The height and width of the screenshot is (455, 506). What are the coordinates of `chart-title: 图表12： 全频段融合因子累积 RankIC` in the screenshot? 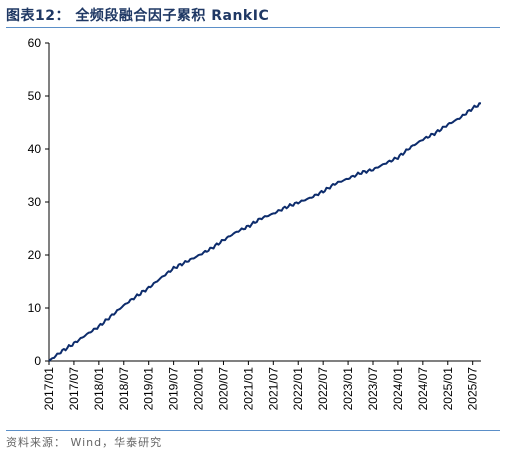 It's located at (138, 16).